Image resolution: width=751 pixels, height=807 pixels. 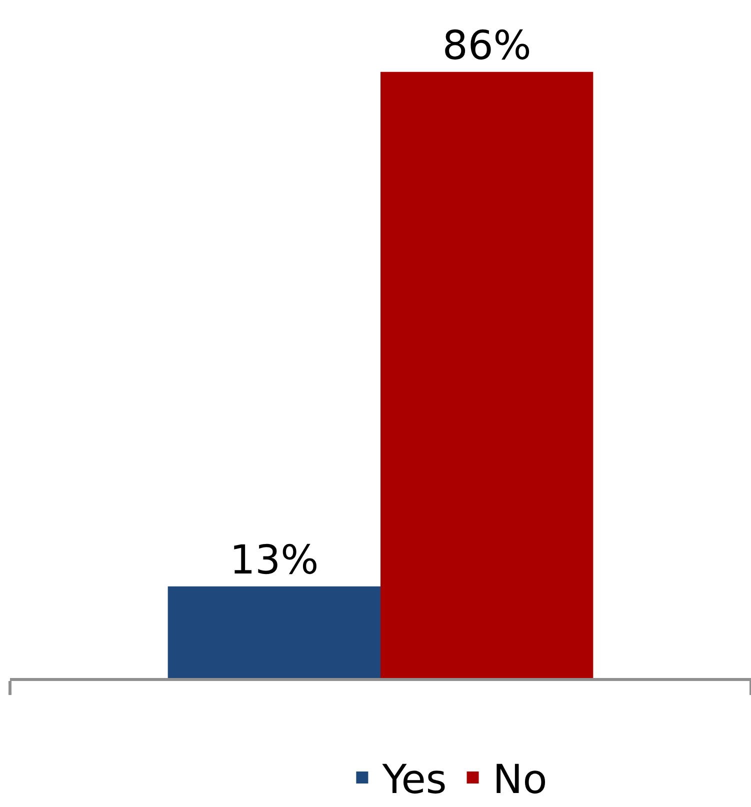 I want to click on legend-label: Yes, so click(x=414, y=780).